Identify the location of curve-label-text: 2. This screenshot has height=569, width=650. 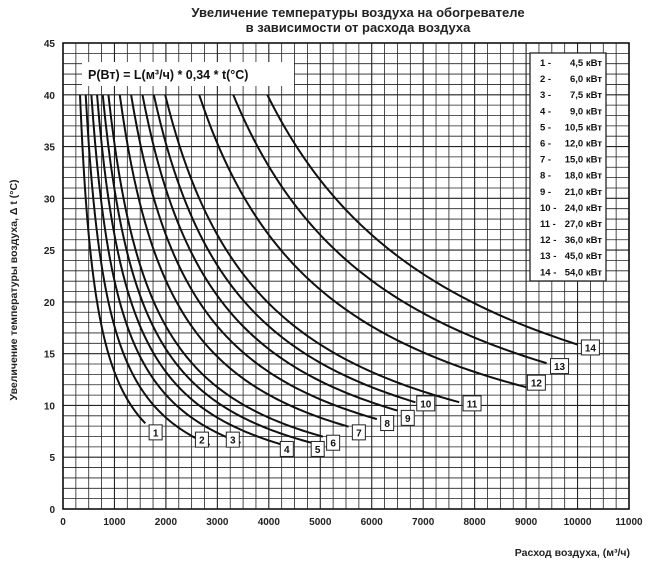
(202, 441).